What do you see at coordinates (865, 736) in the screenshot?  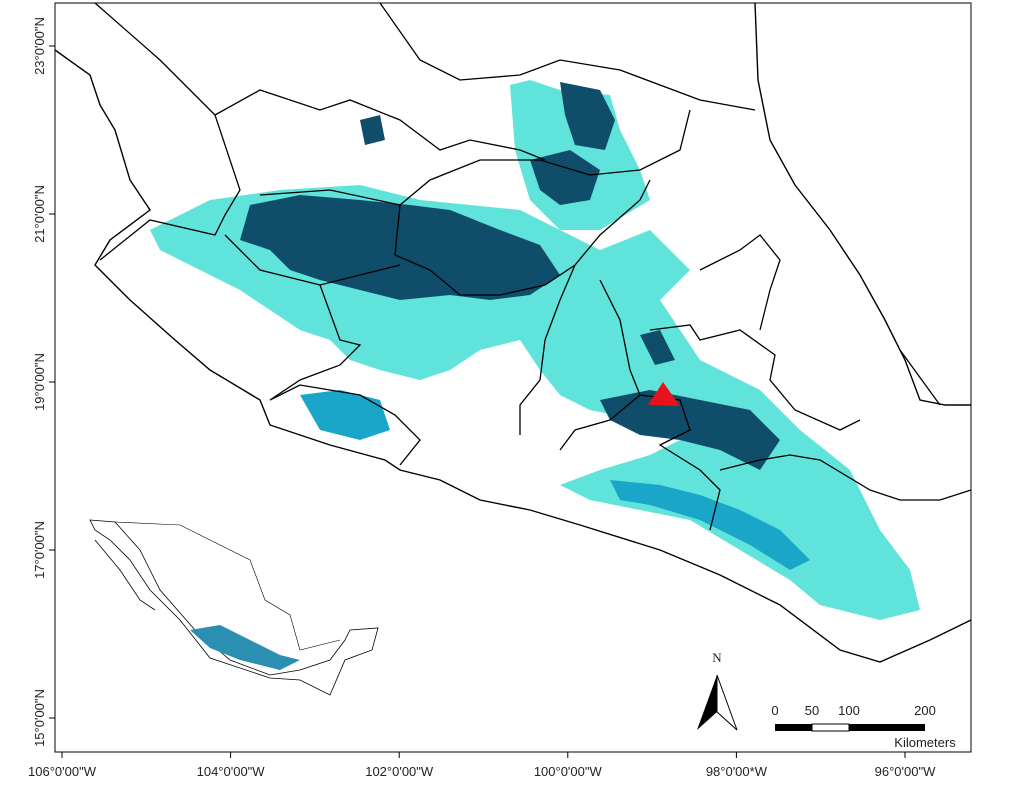 I see `scale-bar: Kilometers` at bounding box center [865, 736].